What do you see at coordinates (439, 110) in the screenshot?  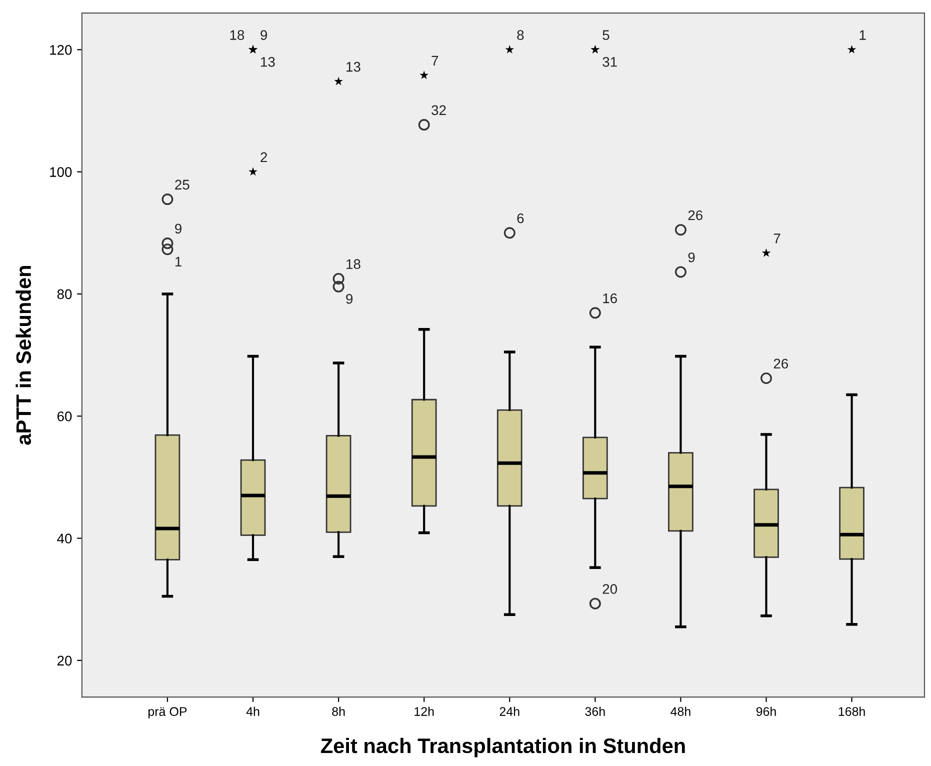 I see `annotation: 32` at bounding box center [439, 110].